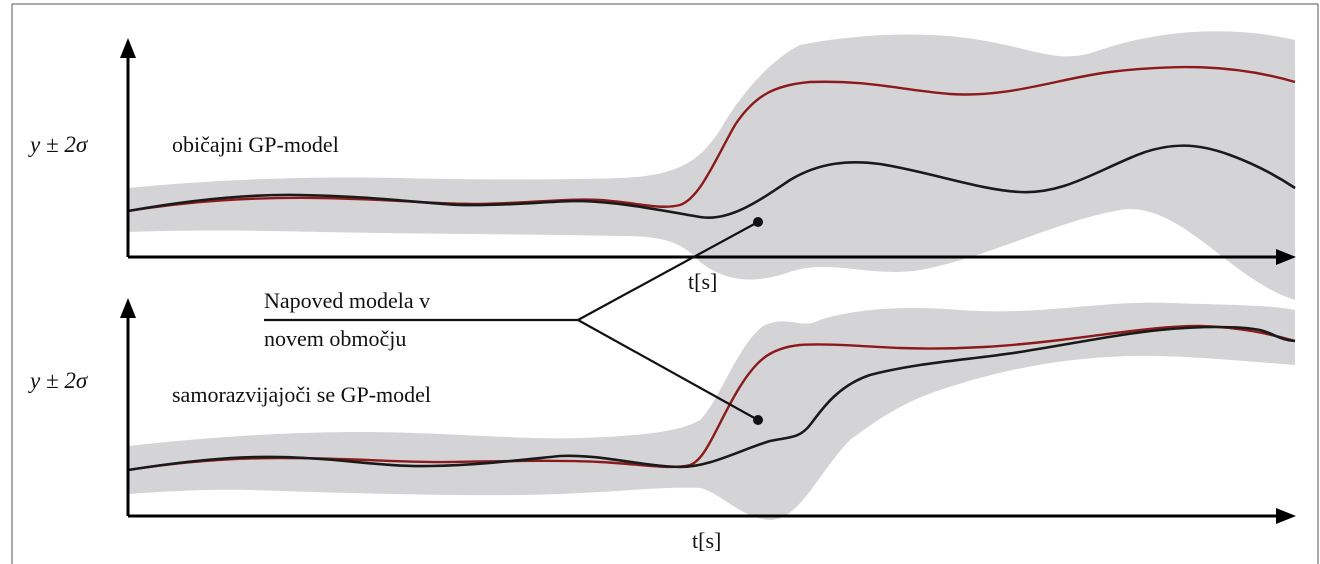  I want to click on bottom-x-label: t[s], so click(706, 540).